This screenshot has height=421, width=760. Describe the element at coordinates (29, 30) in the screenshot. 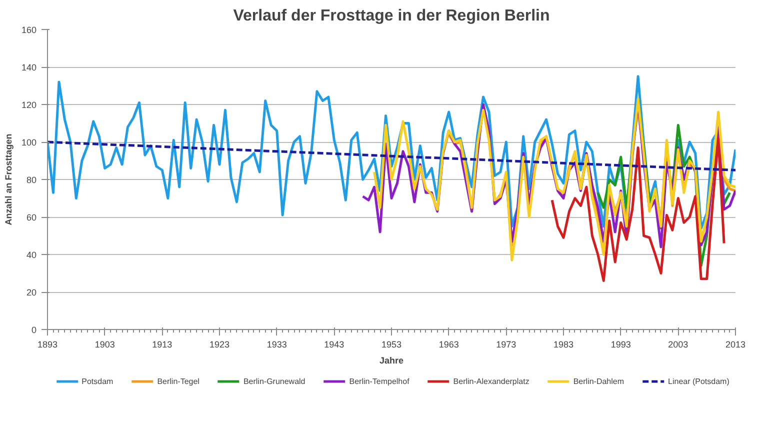

I see `y-tick-label: 160` at that location.